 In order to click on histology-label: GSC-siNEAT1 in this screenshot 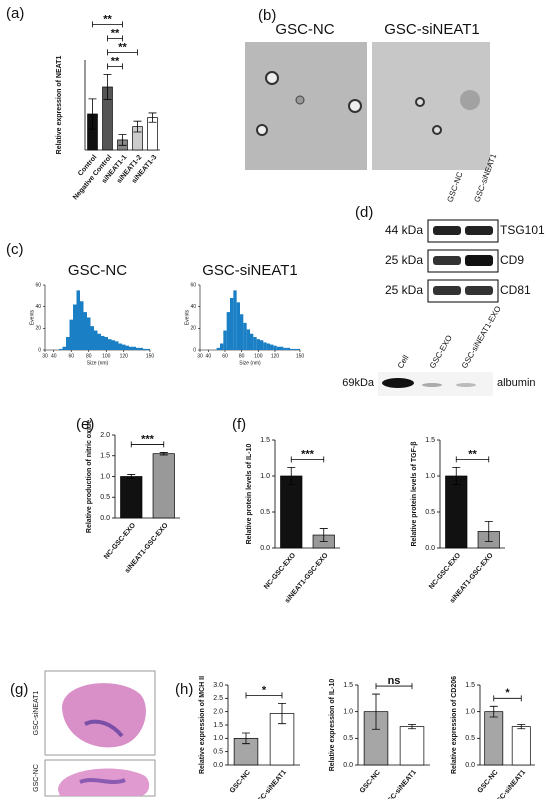, I will do `click(36, 713)`.